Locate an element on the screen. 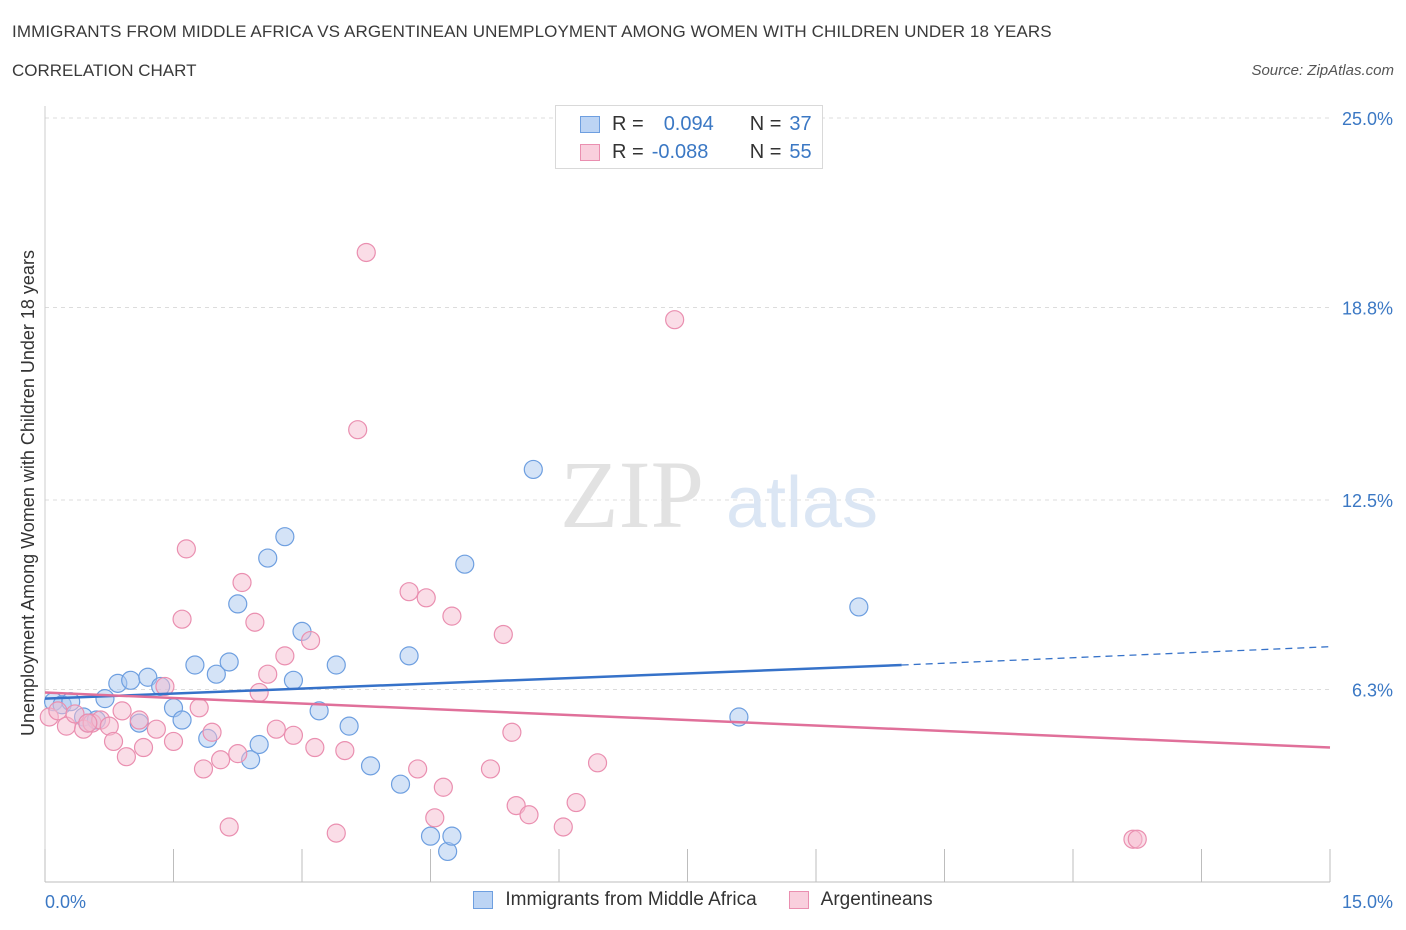 Image resolution: width=1406 pixels, height=930 pixels. x-tick-label: 15.0% is located at coordinates (1367, 902).